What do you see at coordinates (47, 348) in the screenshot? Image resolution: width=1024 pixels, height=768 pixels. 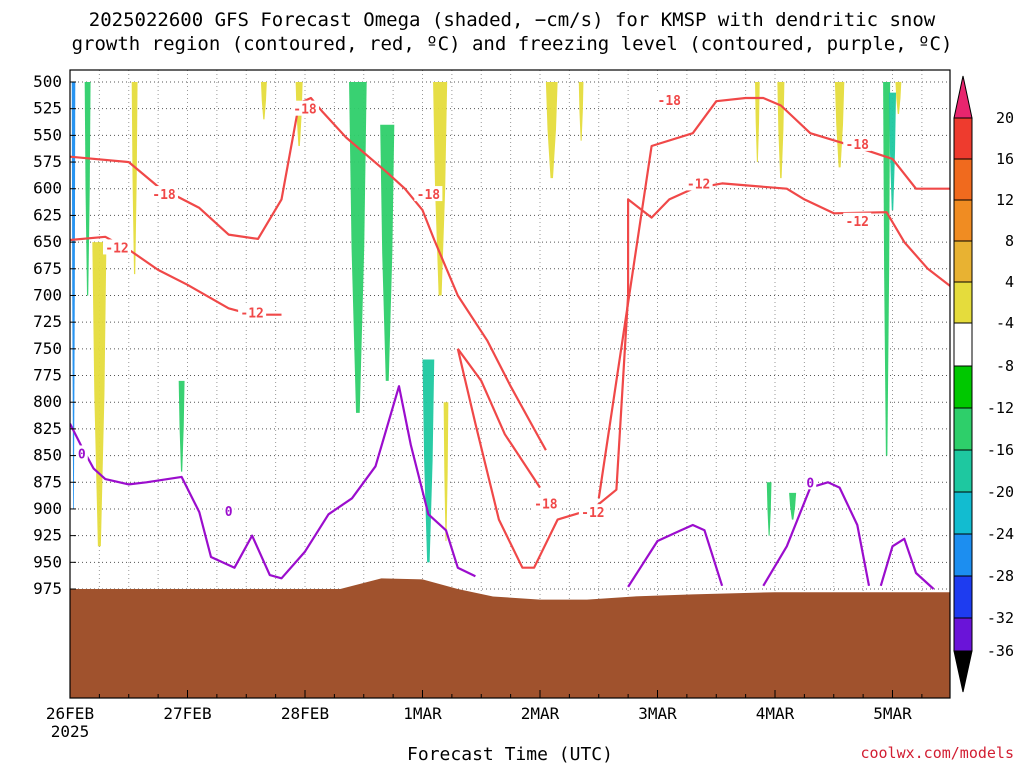 I see `y-tick-label: 750` at bounding box center [47, 348].